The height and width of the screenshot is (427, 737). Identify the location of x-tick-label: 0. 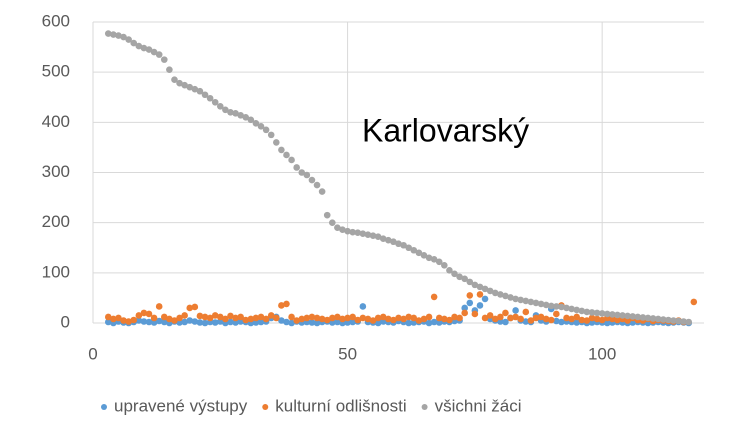
(92, 353).